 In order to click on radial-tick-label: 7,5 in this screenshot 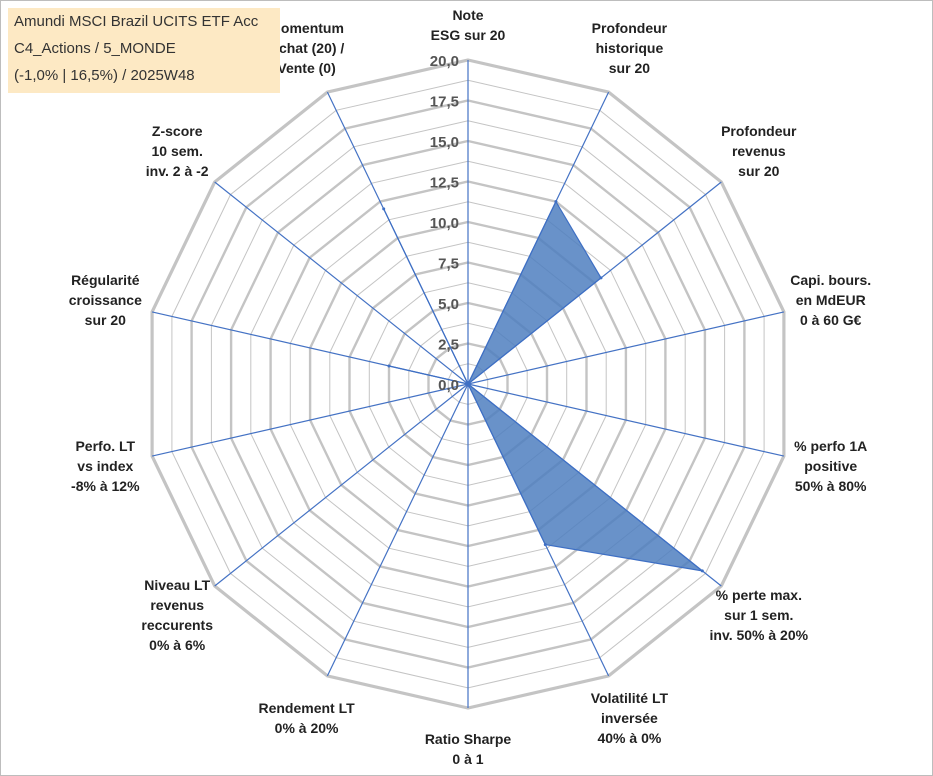, I will do `click(448, 264)`.